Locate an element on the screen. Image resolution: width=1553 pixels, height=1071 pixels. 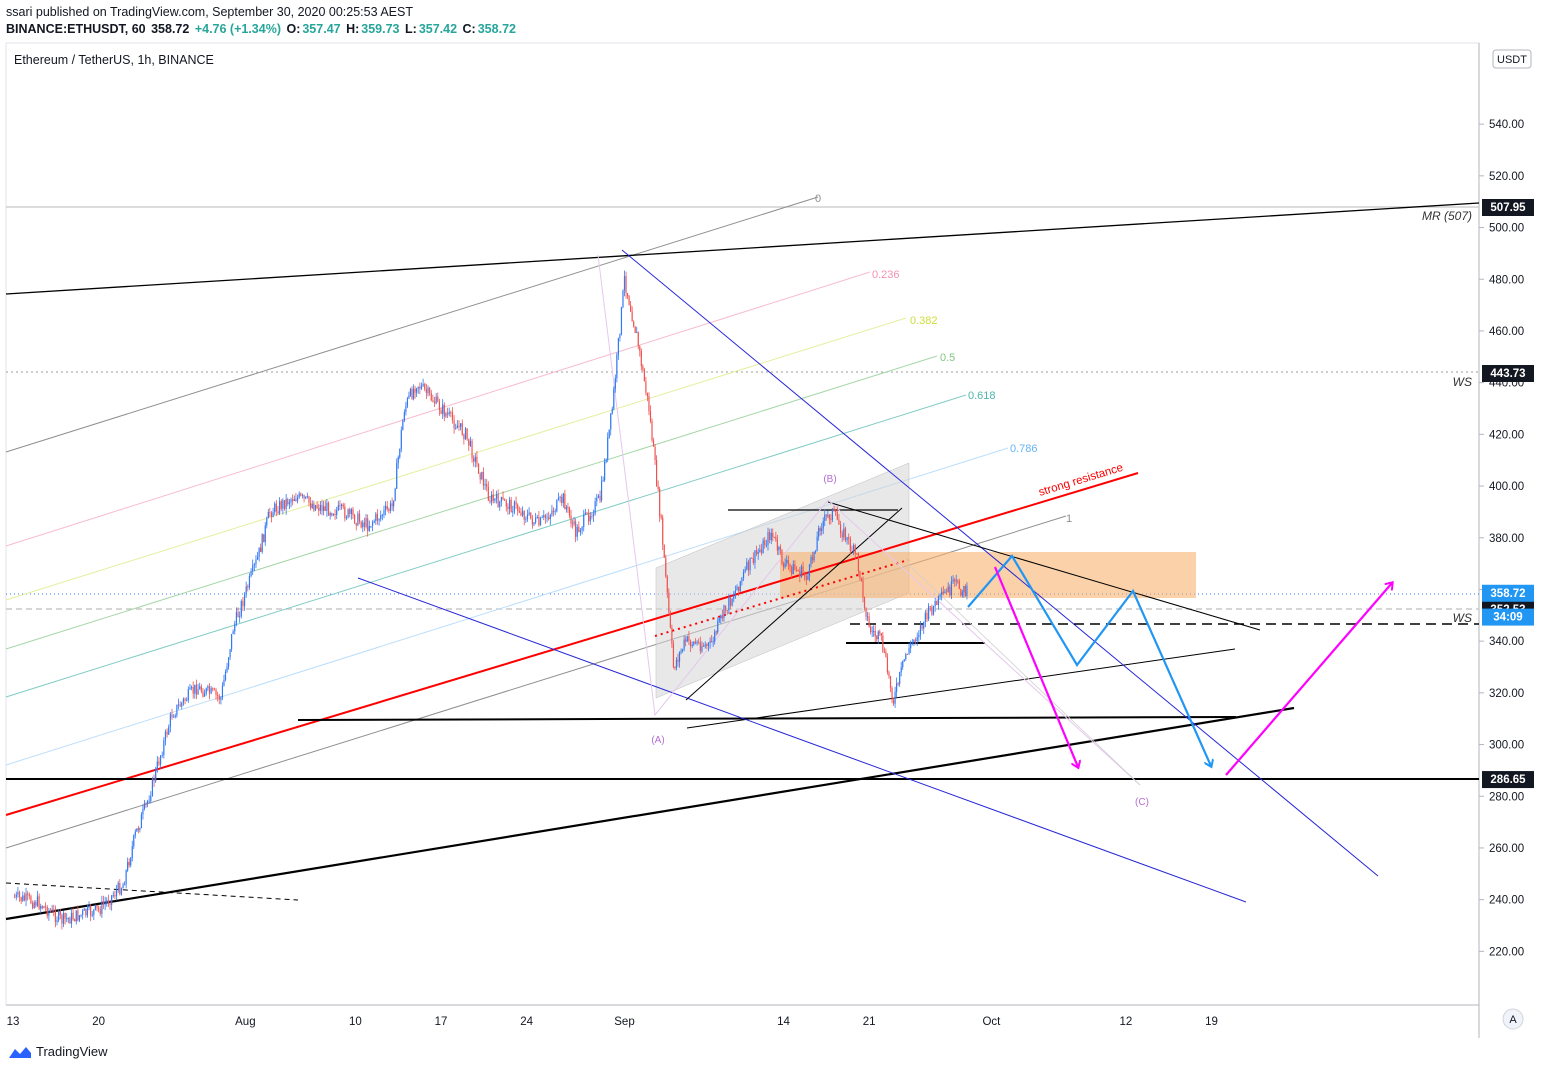
price-badge-label: 358.72 is located at coordinates (1507, 594).